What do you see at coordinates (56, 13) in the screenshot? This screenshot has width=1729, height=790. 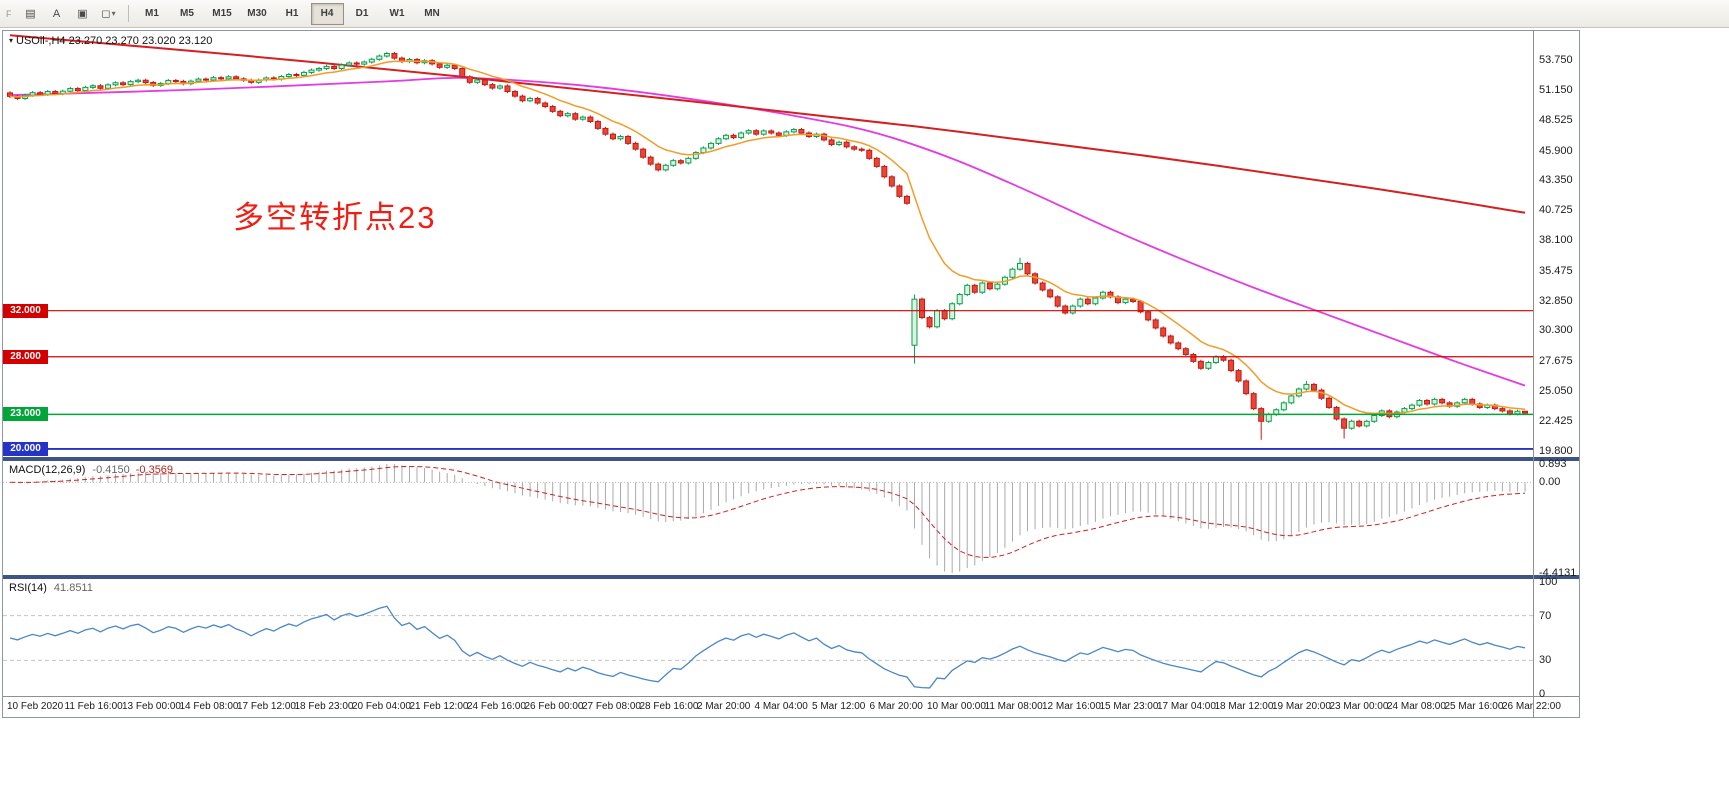 I see `text-label-icon: A` at bounding box center [56, 13].